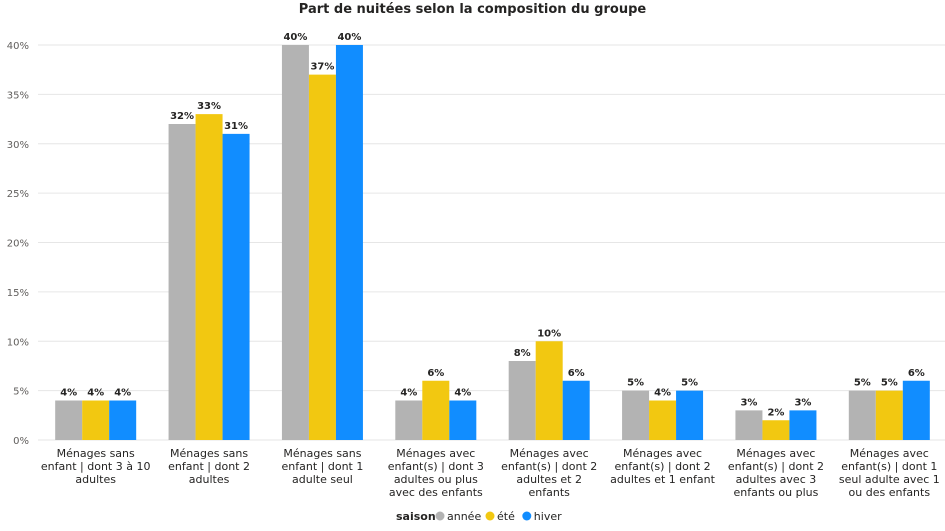 The height and width of the screenshot is (531, 945). I want to click on legend-label: année, so click(464, 516).